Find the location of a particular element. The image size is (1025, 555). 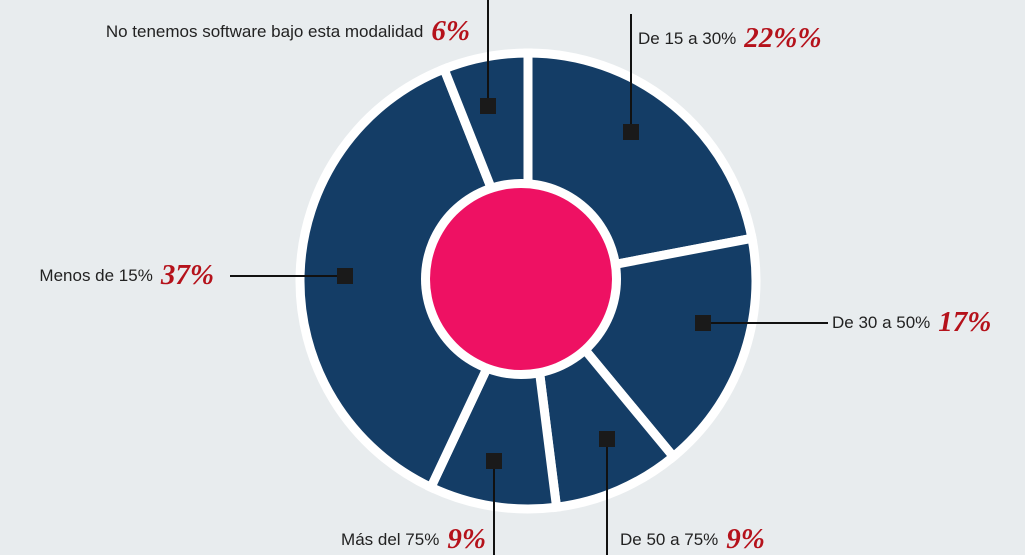

value-label: 17% is located at coordinates (964, 322).